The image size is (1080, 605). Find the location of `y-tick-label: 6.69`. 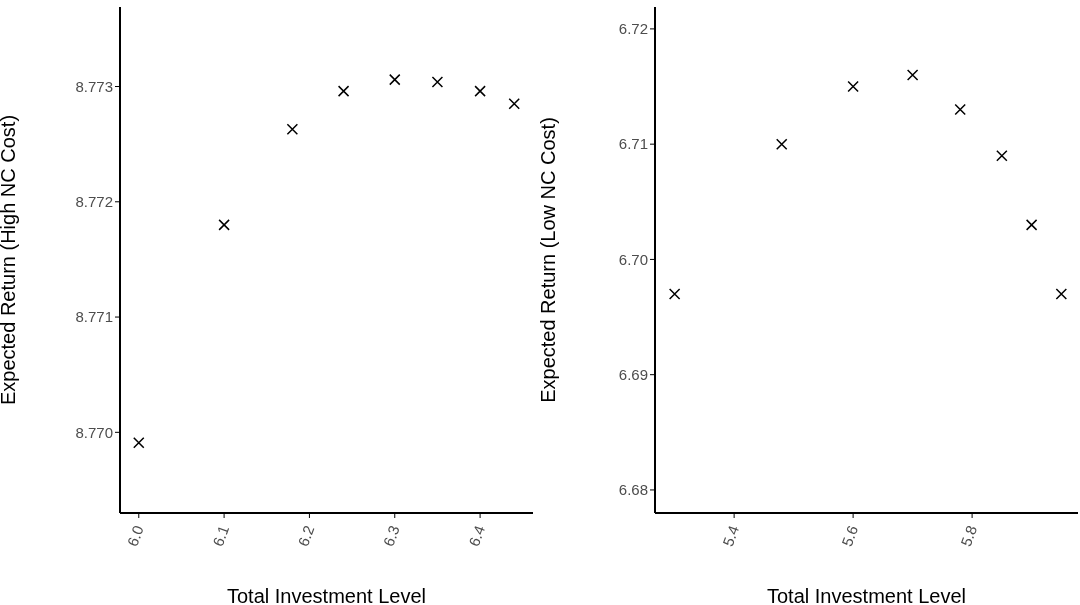

y-tick-label: 6.69 is located at coordinates (633, 375).